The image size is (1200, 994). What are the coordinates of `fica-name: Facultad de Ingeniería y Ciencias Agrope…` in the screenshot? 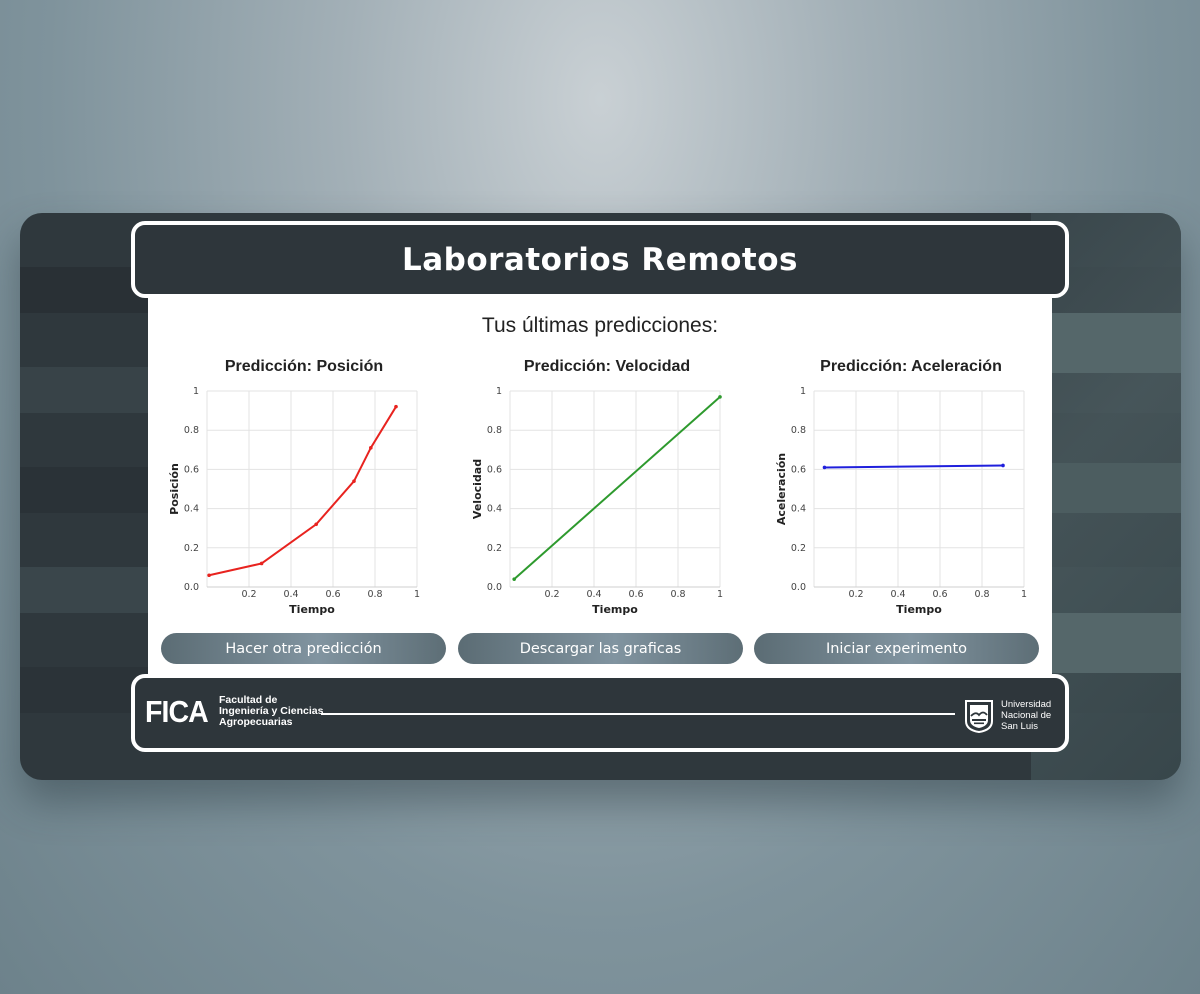 It's located at (271, 711).